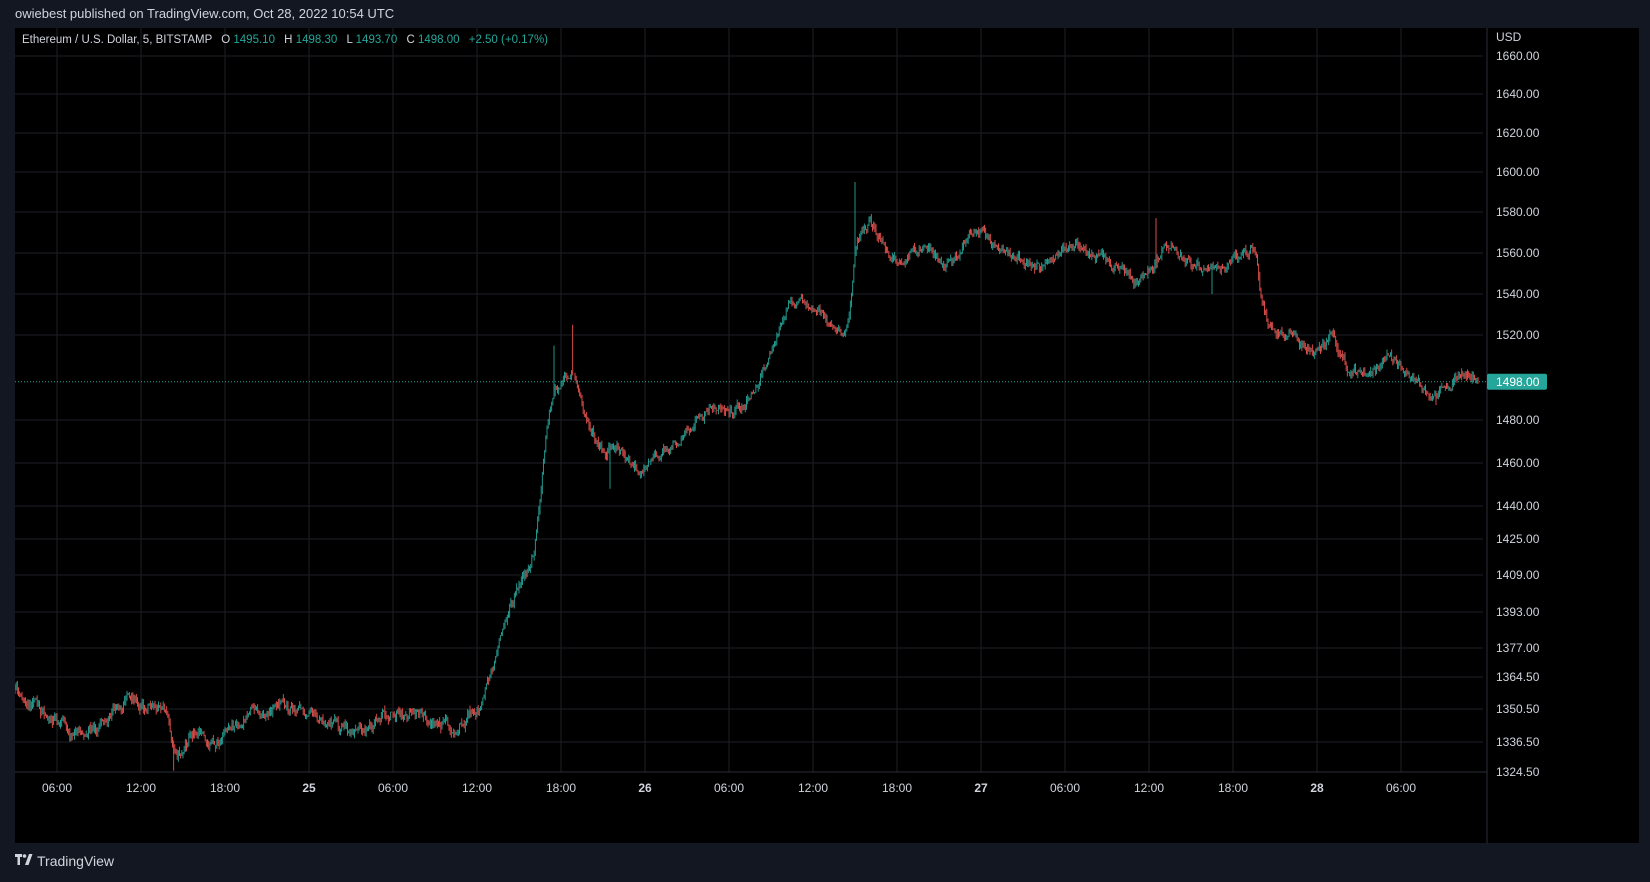 The image size is (1650, 882). What do you see at coordinates (1563, 435) in the screenshot?
I see `price-axis-background` at bounding box center [1563, 435].